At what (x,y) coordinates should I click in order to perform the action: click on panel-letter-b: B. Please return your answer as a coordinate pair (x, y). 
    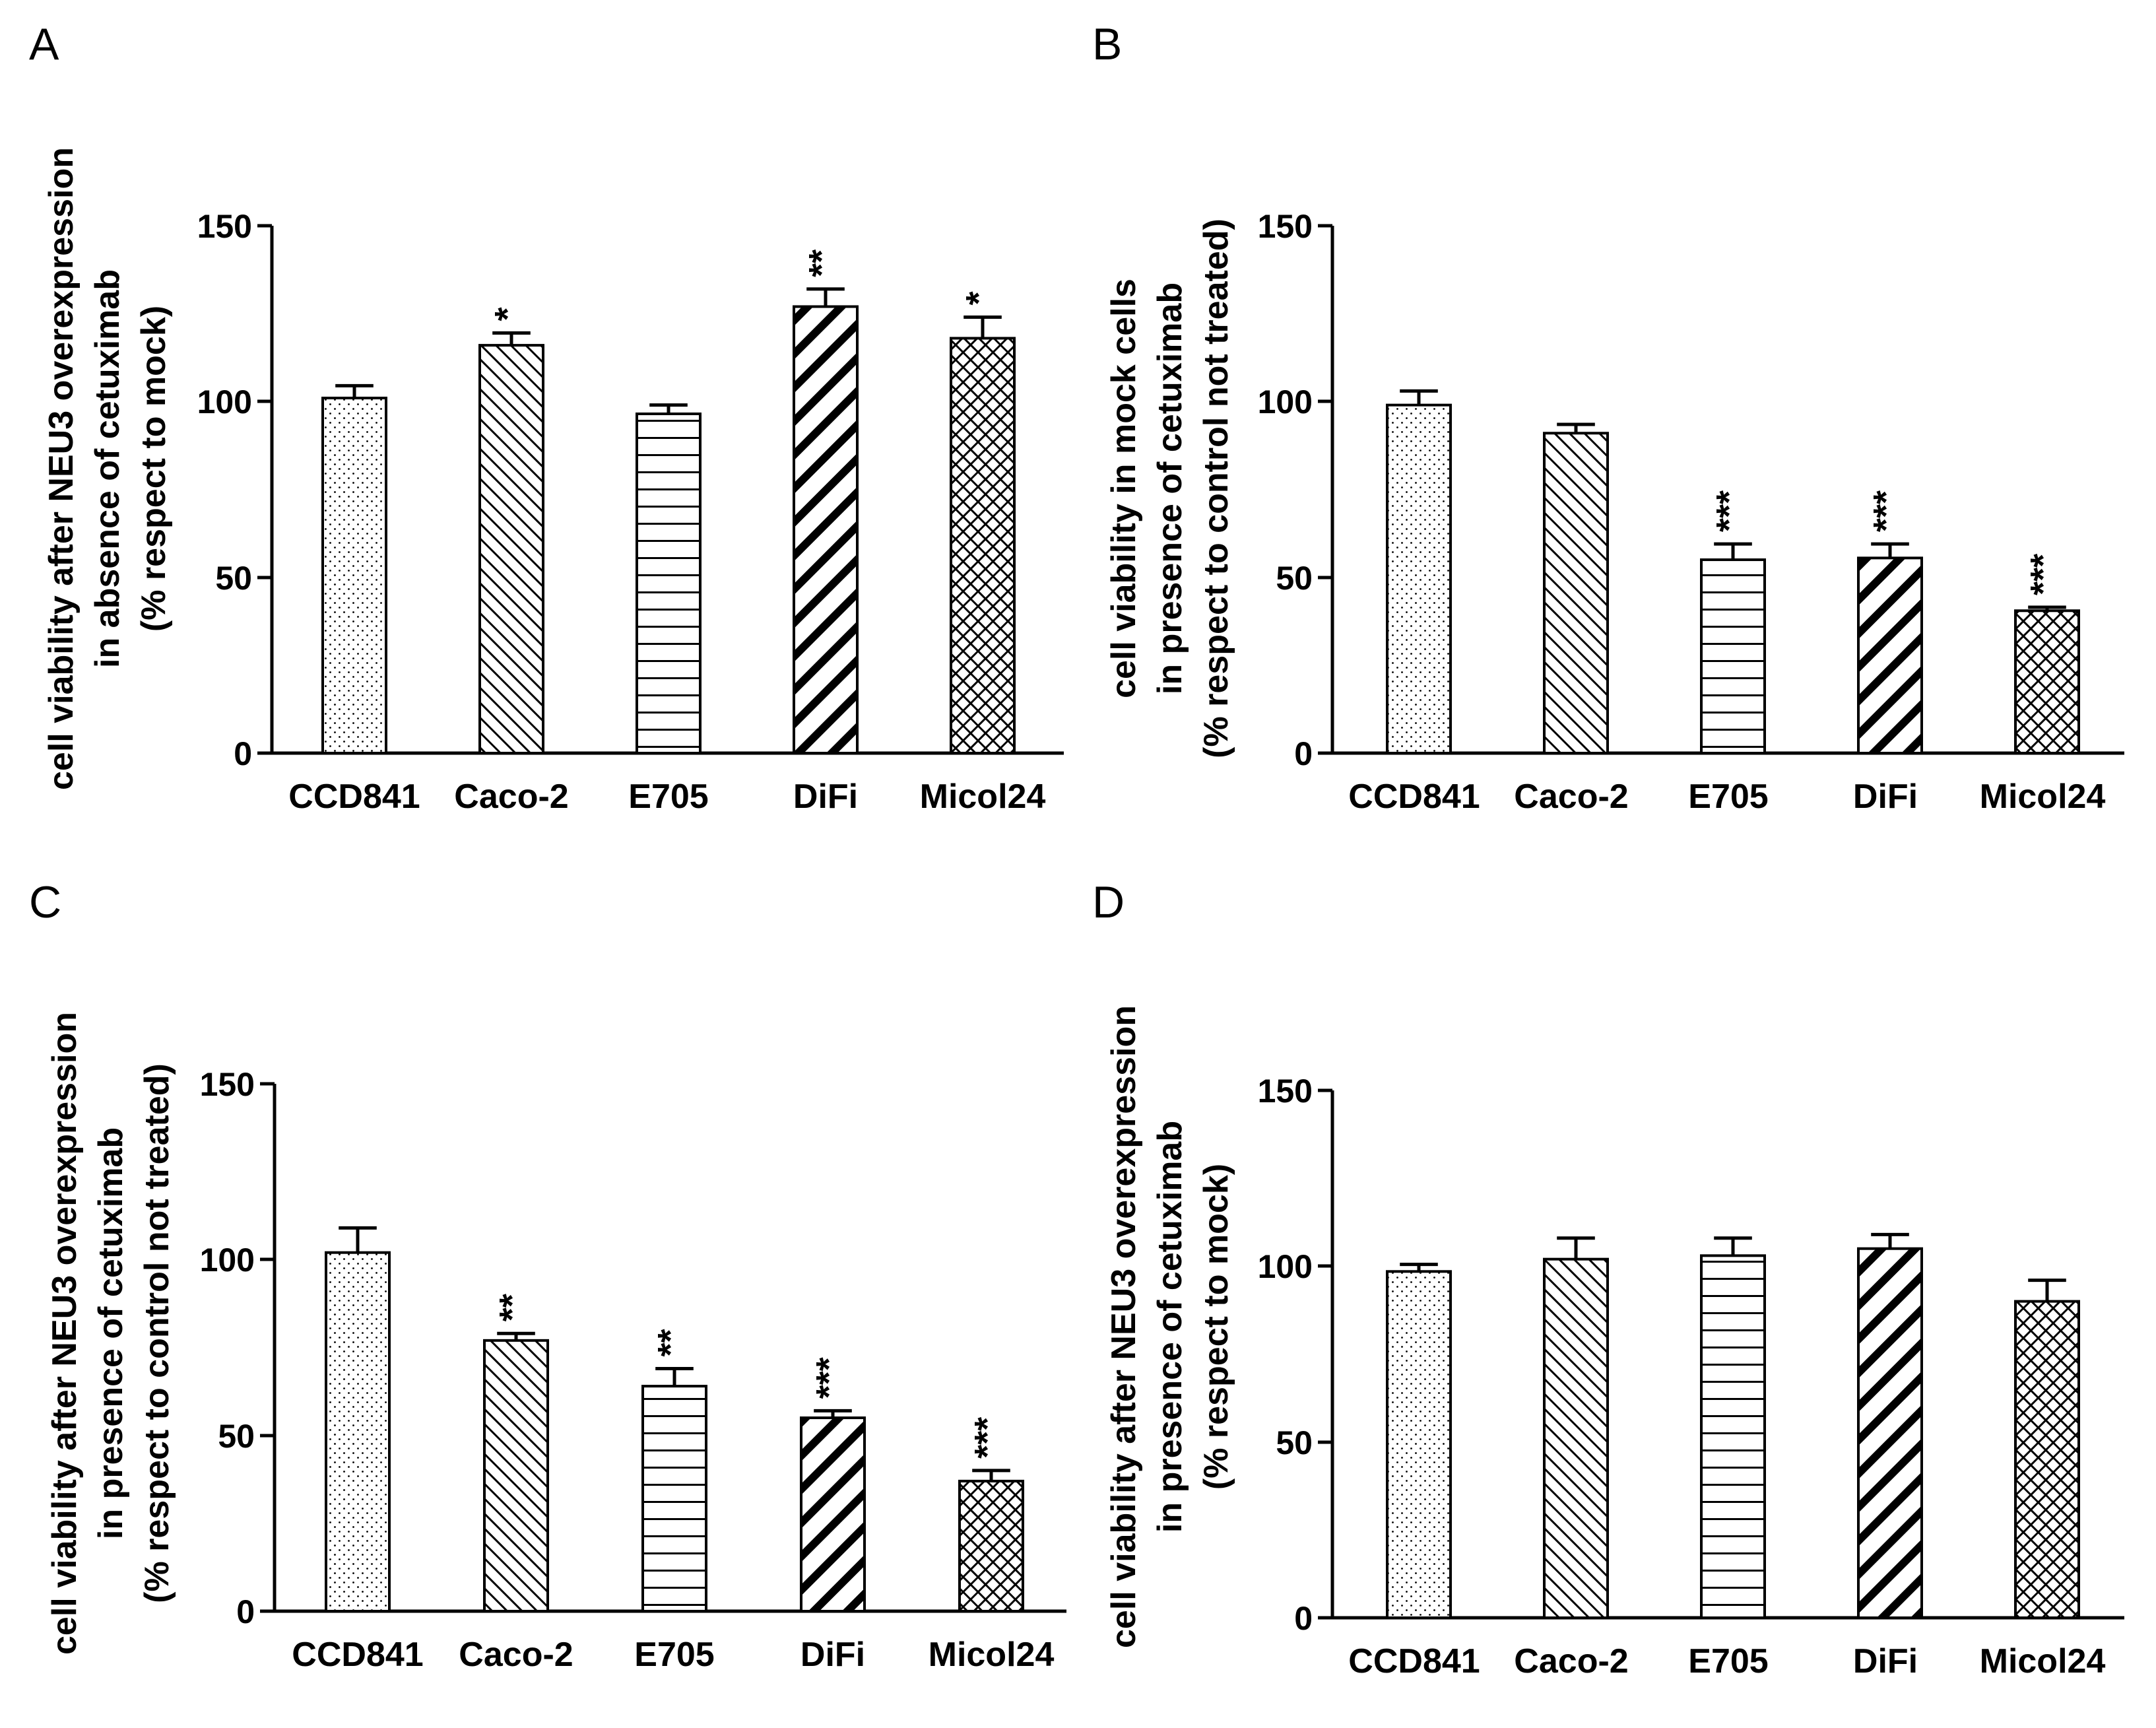
    Looking at the image, I should click on (1107, 44).